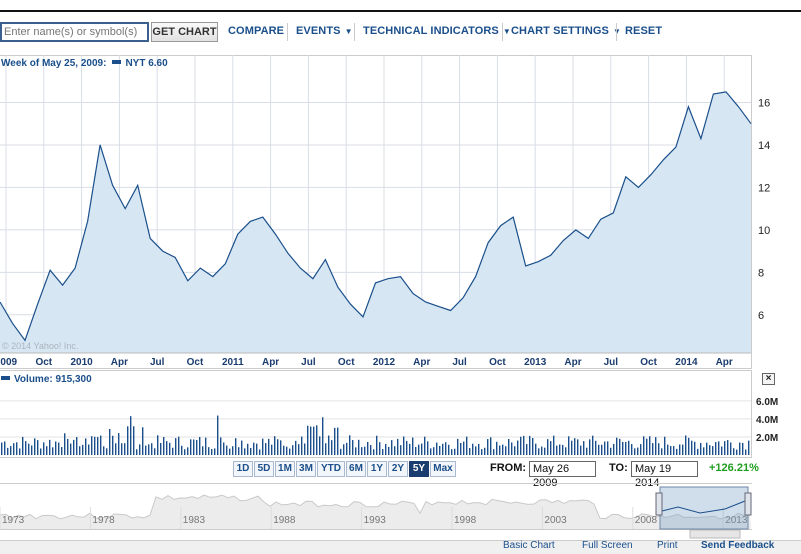 The height and width of the screenshot is (554, 801). Describe the element at coordinates (443, 469) in the screenshot. I see `range-button-max: Max` at that location.